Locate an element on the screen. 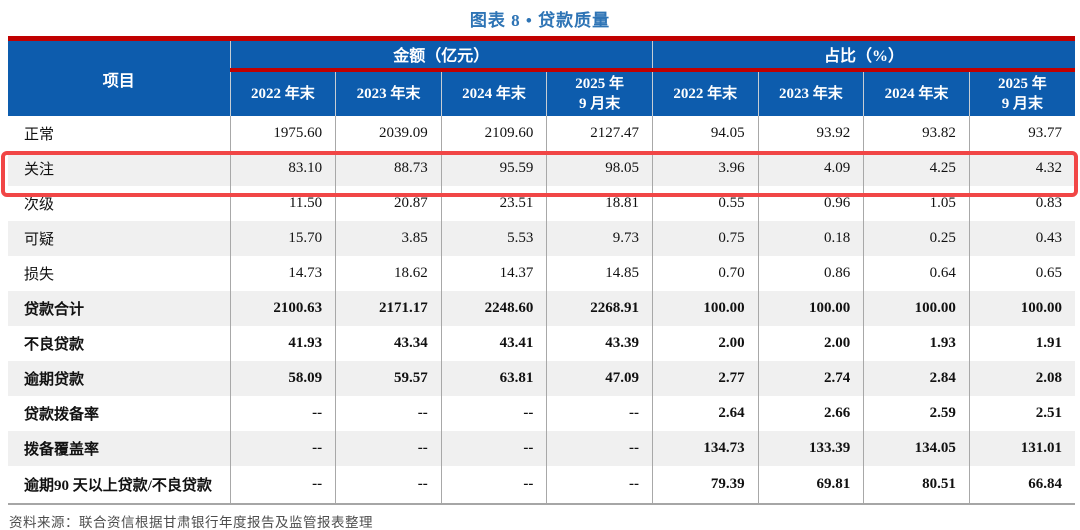 The width and height of the screenshot is (1080, 530). table-row: 损失 14.73 18.62 14.37 14.85 0.70 0.86 0.64 0.65 is located at coordinates (541, 273).